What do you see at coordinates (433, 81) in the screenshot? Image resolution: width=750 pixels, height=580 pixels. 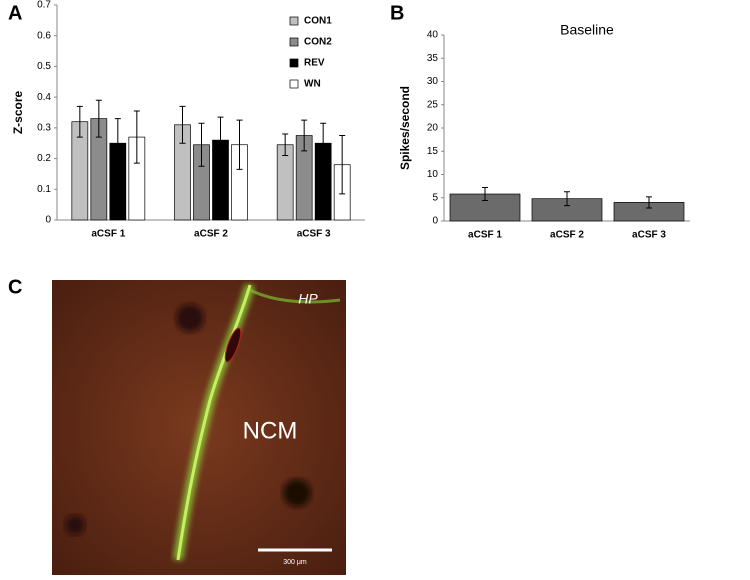 I see `y-tick-label: 30` at bounding box center [433, 81].